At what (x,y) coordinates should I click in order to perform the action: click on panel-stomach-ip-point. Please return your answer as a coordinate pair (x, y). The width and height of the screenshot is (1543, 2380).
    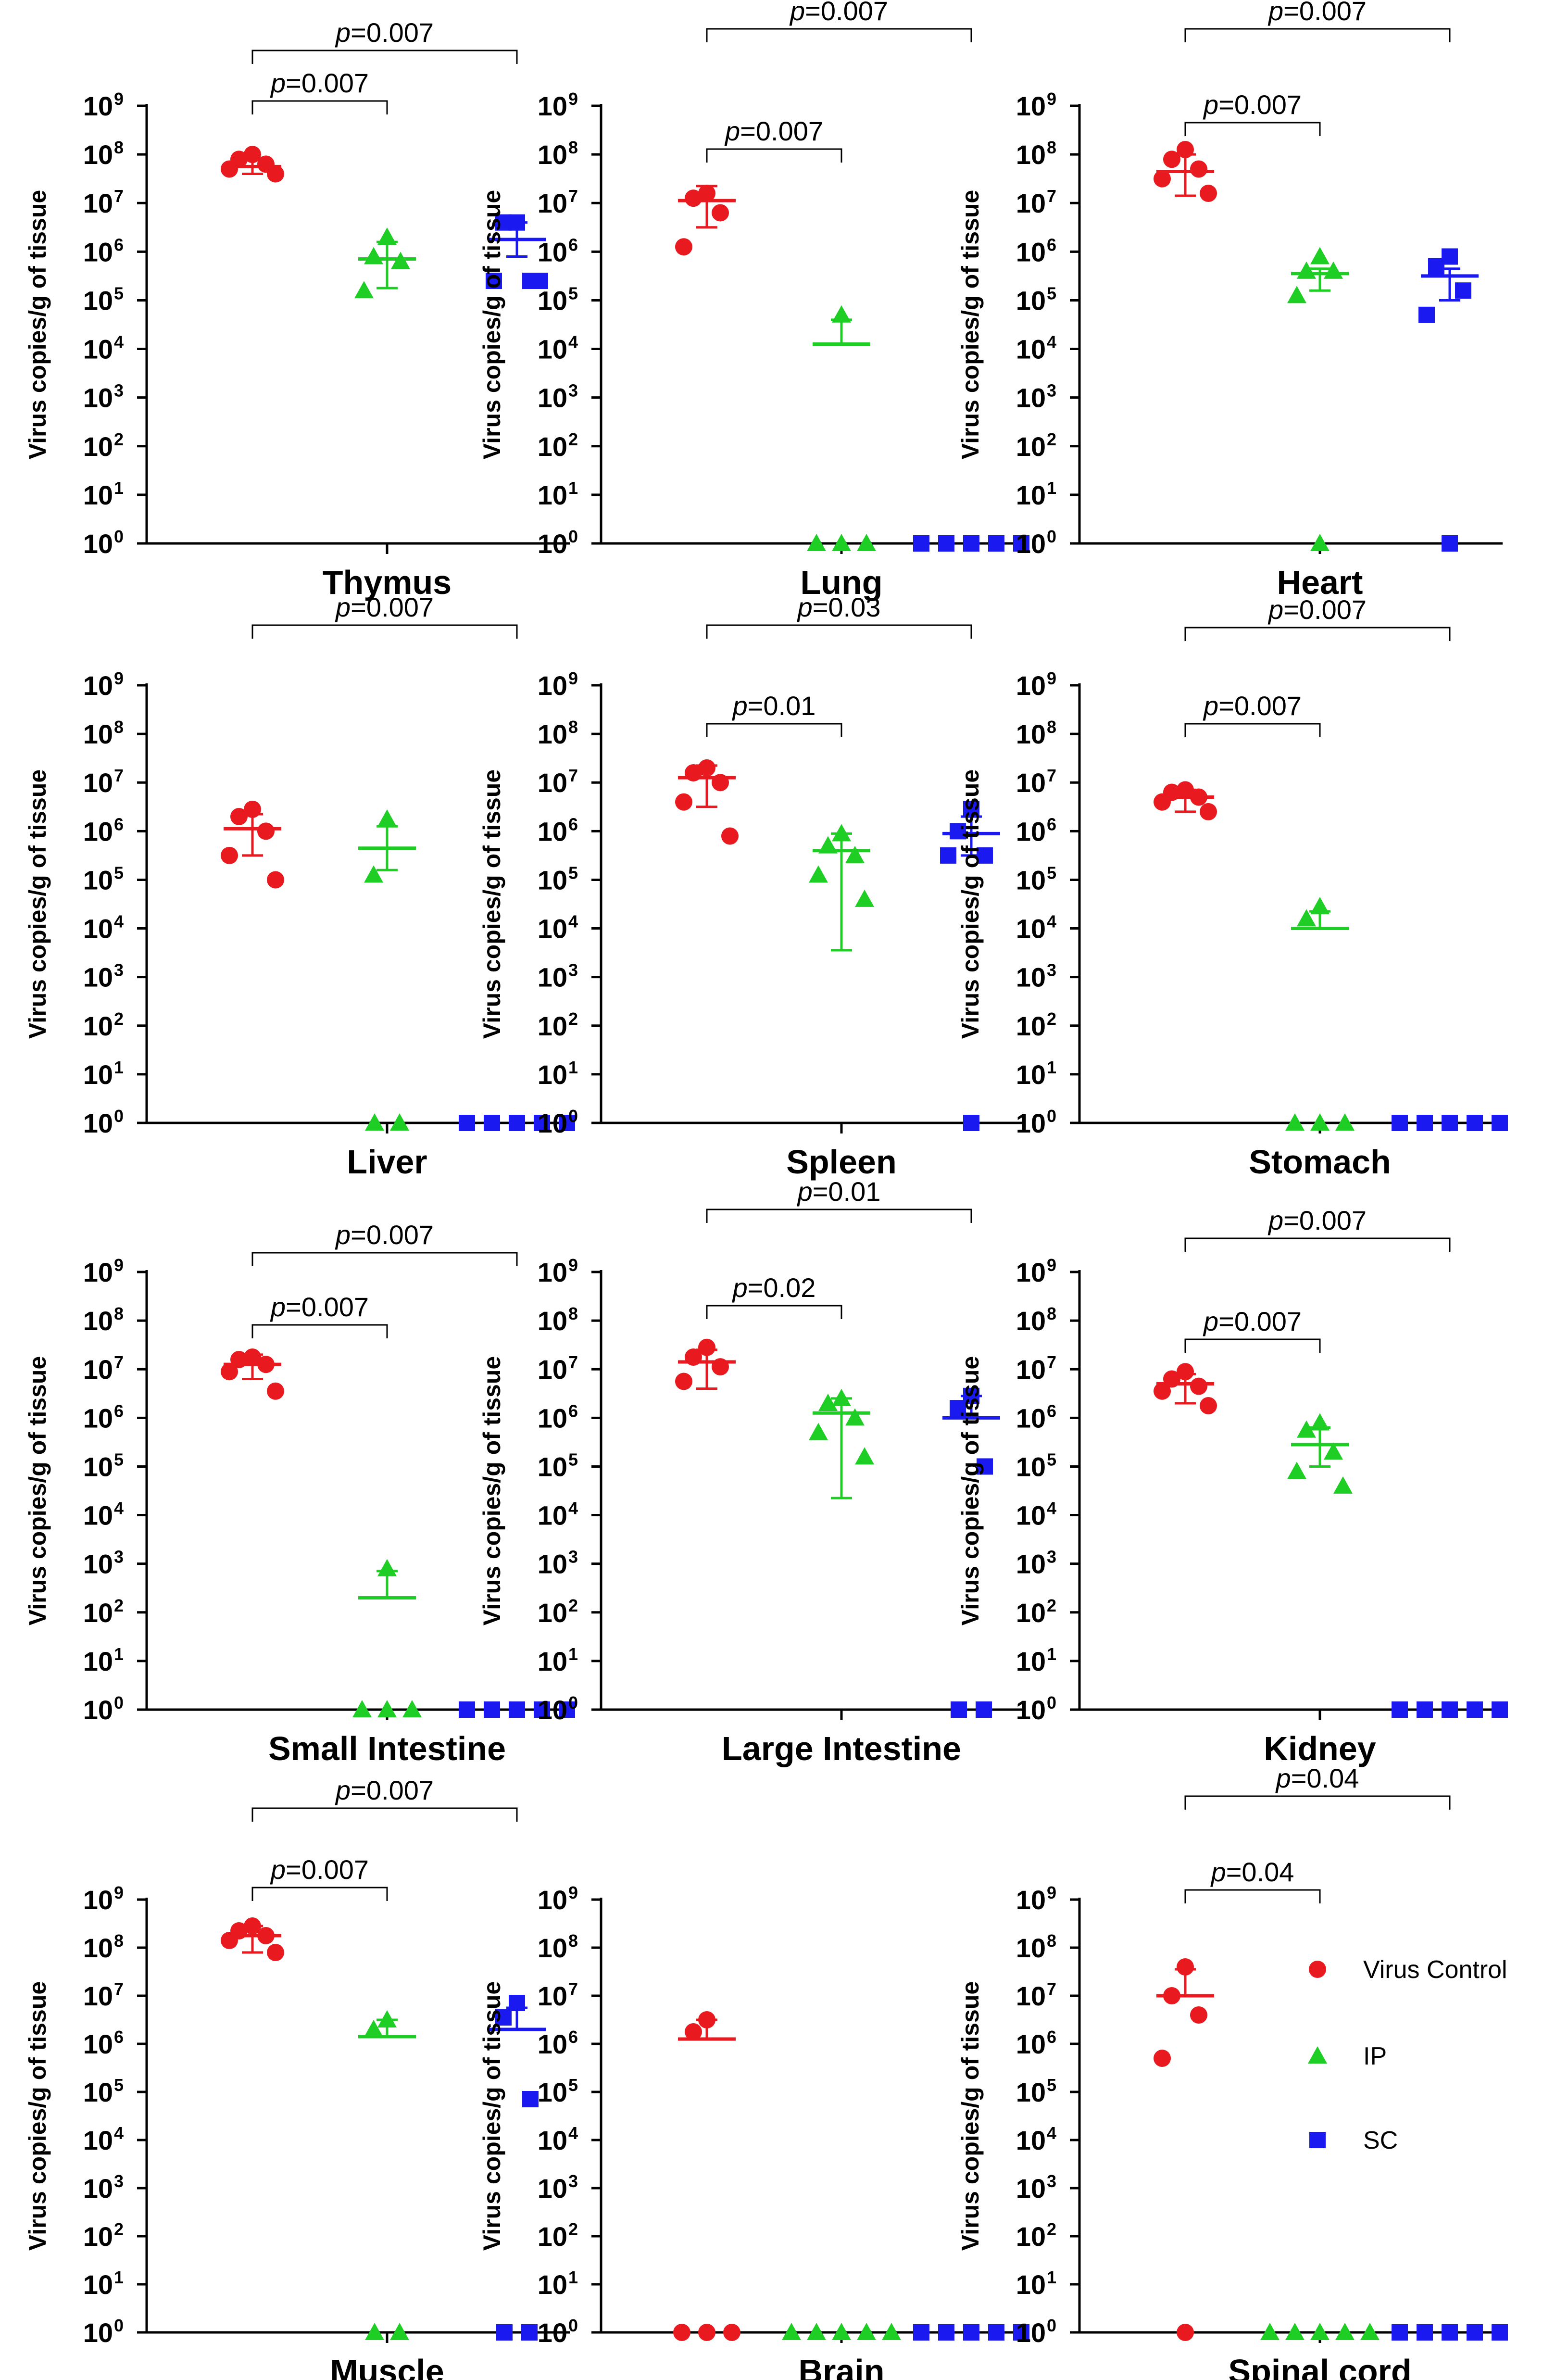
    Looking at the image, I should click on (1320, 1122).